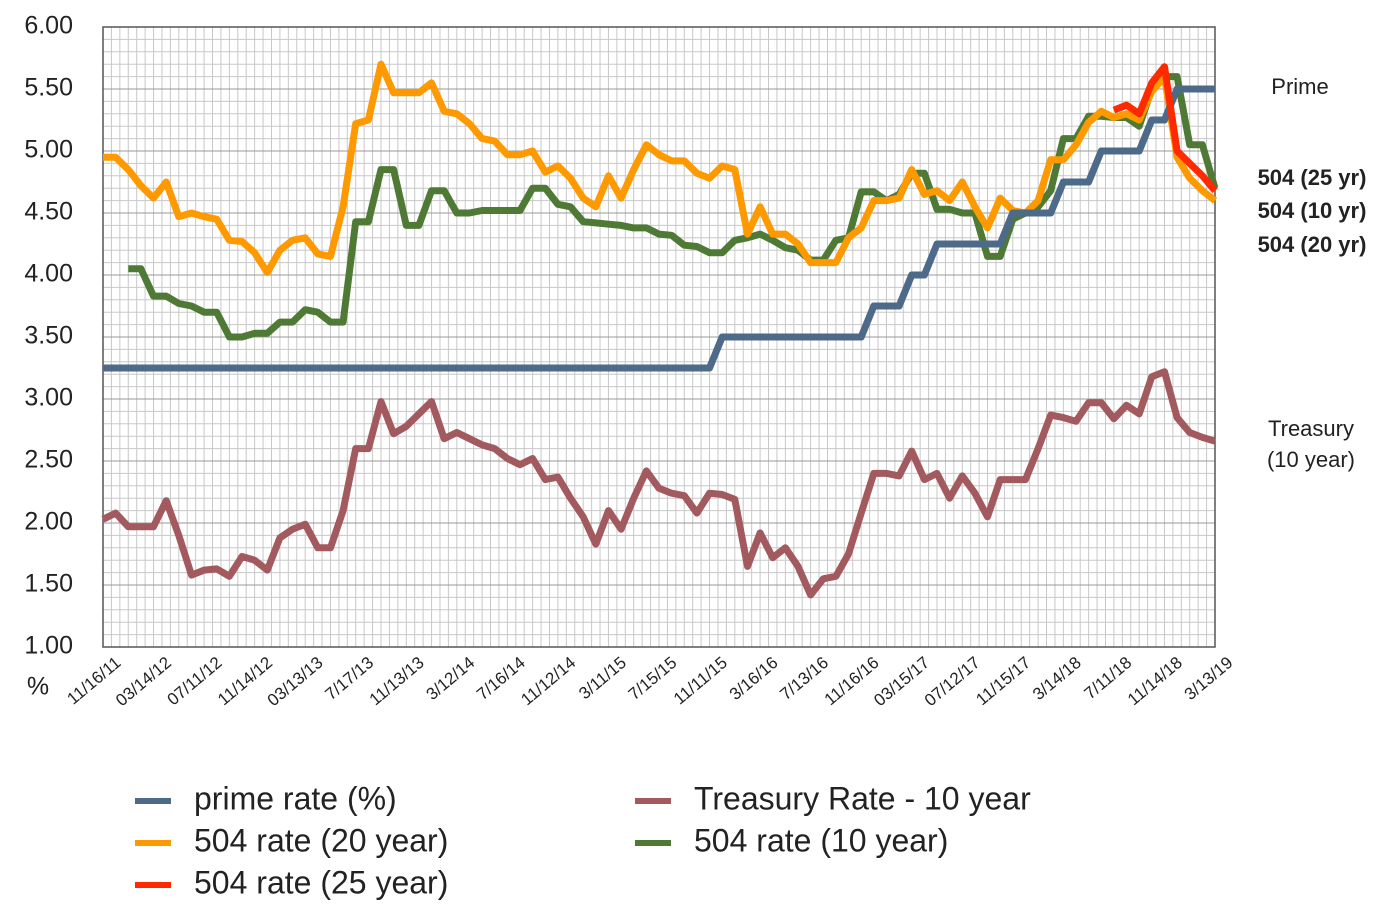 The height and width of the screenshot is (904, 1381). What do you see at coordinates (754, 678) in the screenshot?
I see `x-tick-label: 3/16/16` at bounding box center [754, 678].